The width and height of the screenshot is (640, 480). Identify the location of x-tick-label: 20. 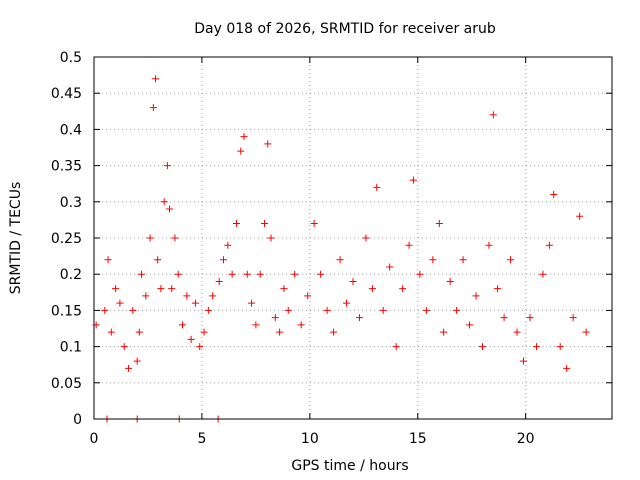
(526, 439).